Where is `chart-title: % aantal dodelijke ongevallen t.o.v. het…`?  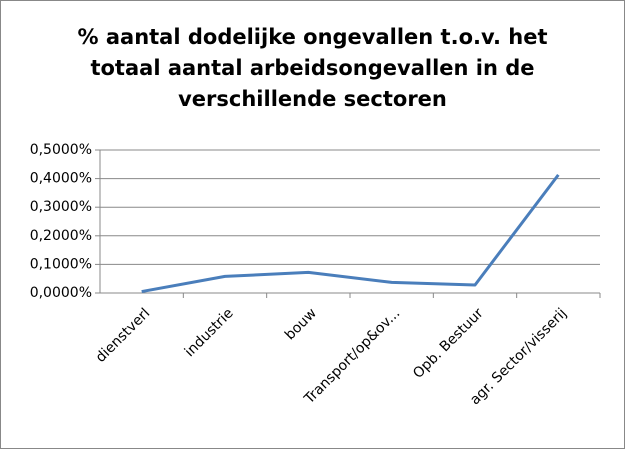 chart-title: % aantal dodelijke ongevallen t.o.v. het… is located at coordinates (312, 68).